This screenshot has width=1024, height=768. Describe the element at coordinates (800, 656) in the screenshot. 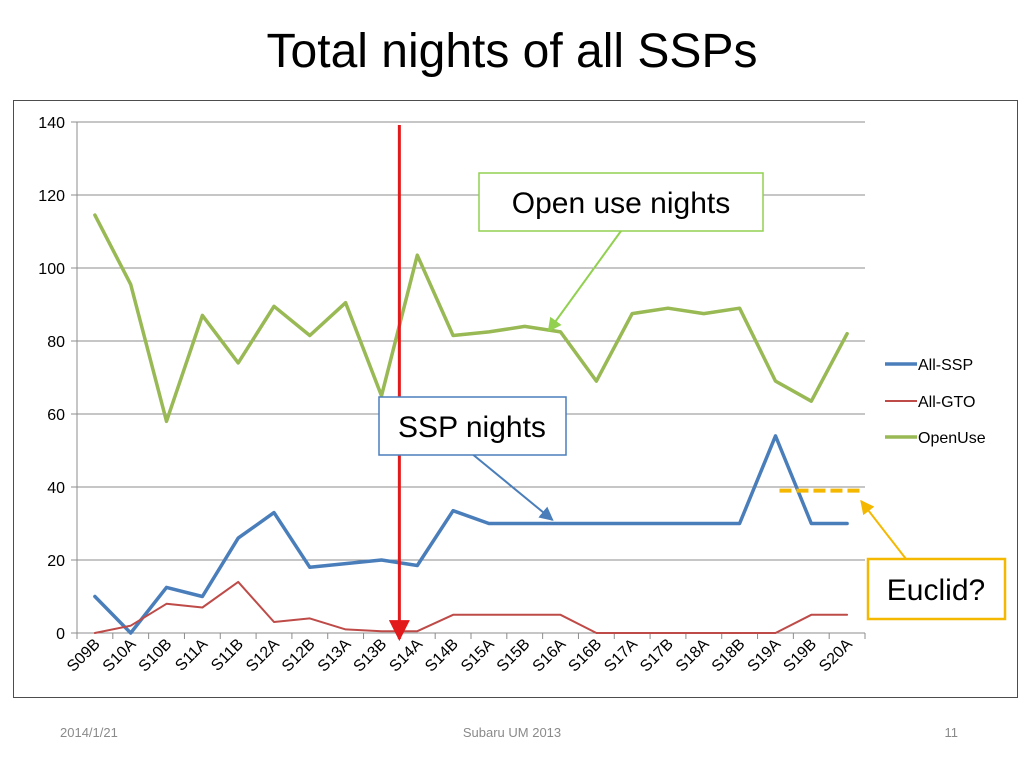

I see `x-tick-label-s19b: S19B` at that location.